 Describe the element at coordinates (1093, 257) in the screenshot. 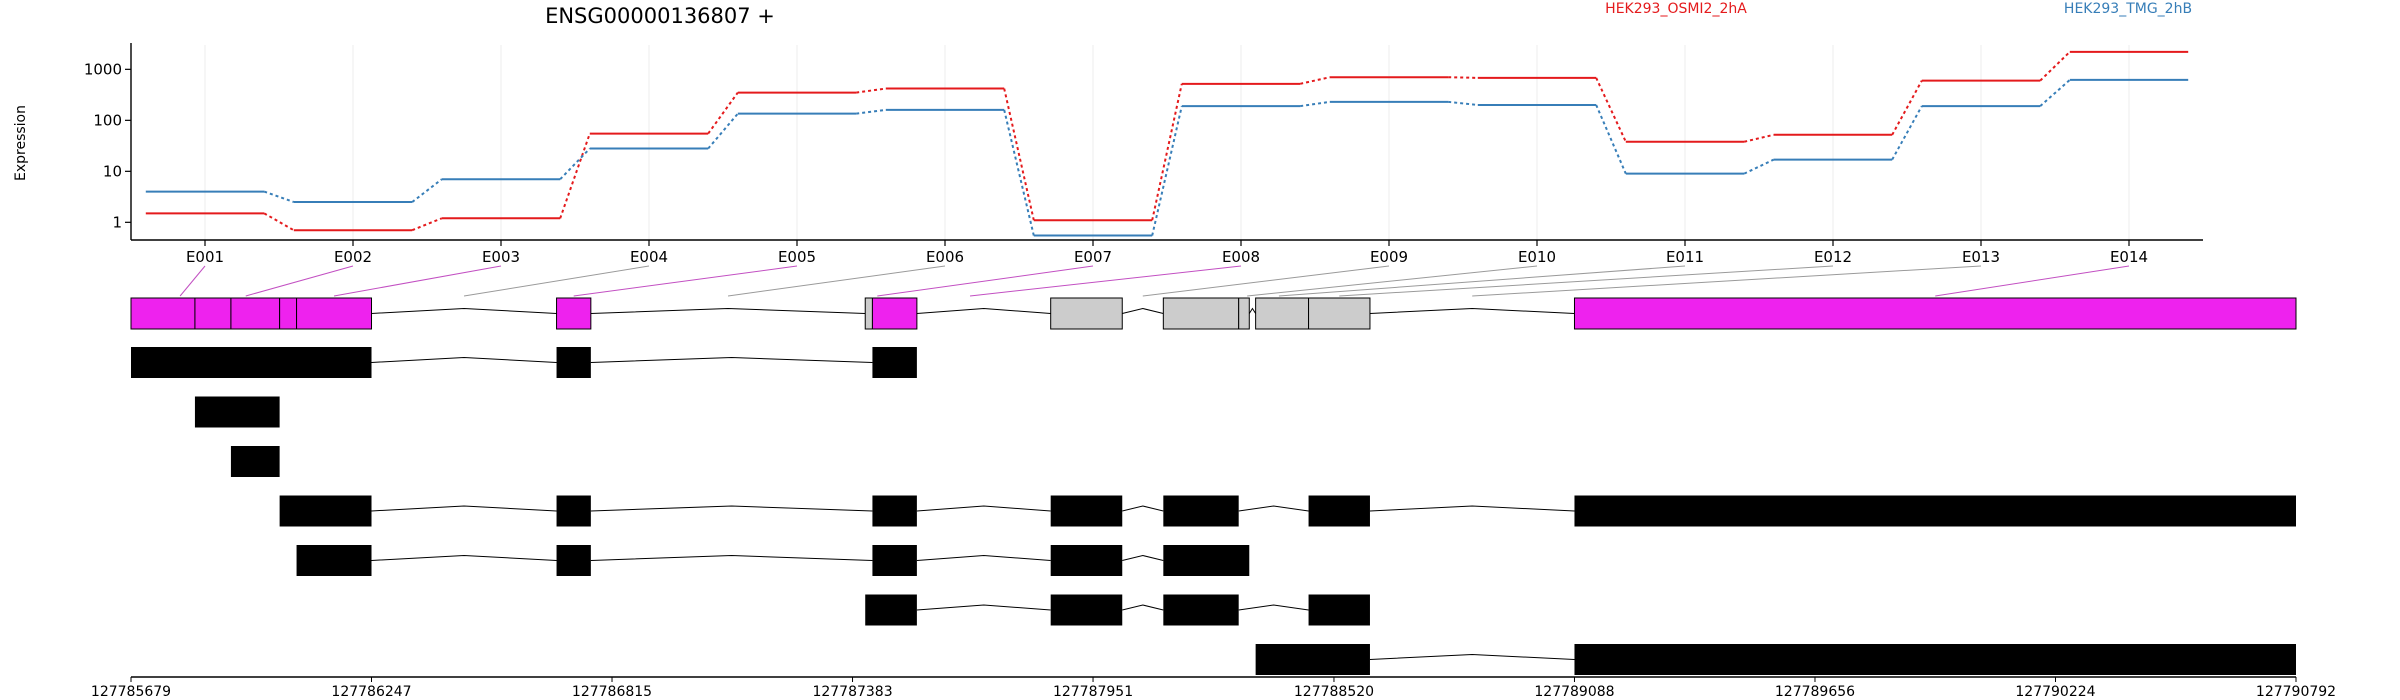

I see `x-tick-label: E007` at that location.